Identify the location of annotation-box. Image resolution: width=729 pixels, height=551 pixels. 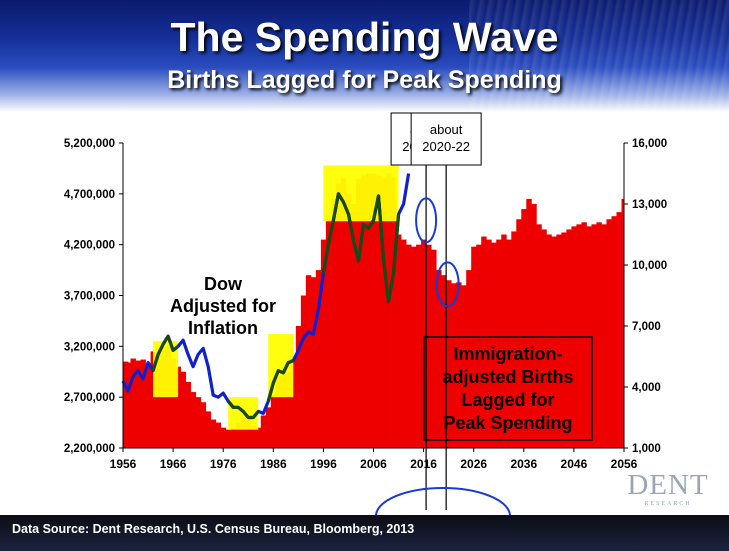
(446, 139).